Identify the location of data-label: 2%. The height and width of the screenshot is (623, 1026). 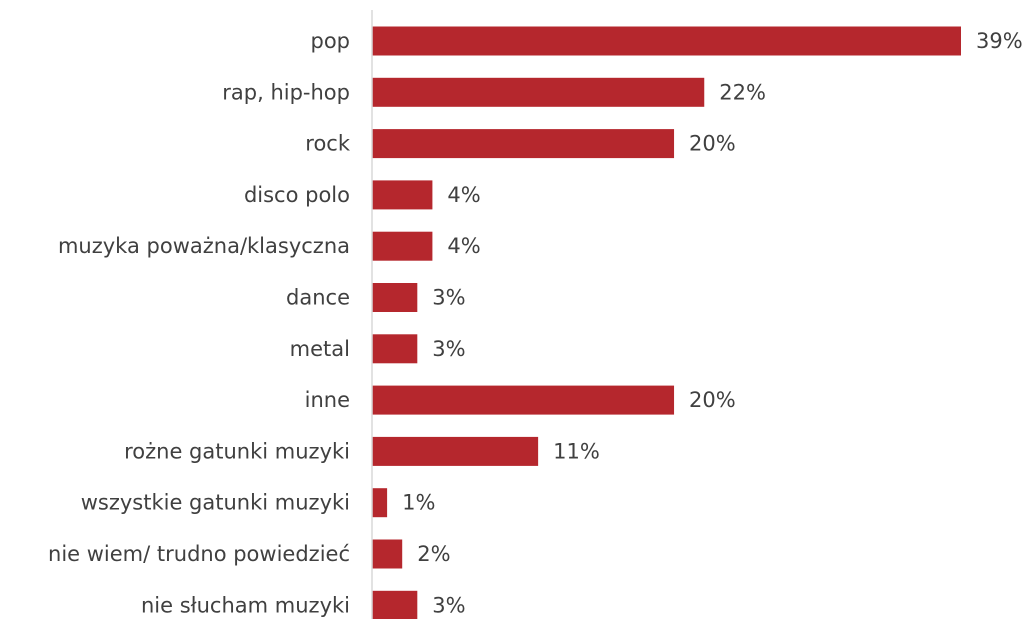
(433, 554).